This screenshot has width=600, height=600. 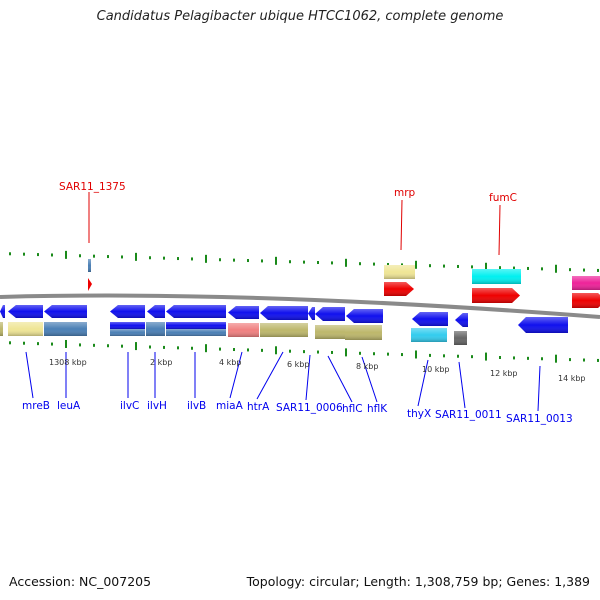 I want to click on genome-backbone, so click(x=300, y=306).